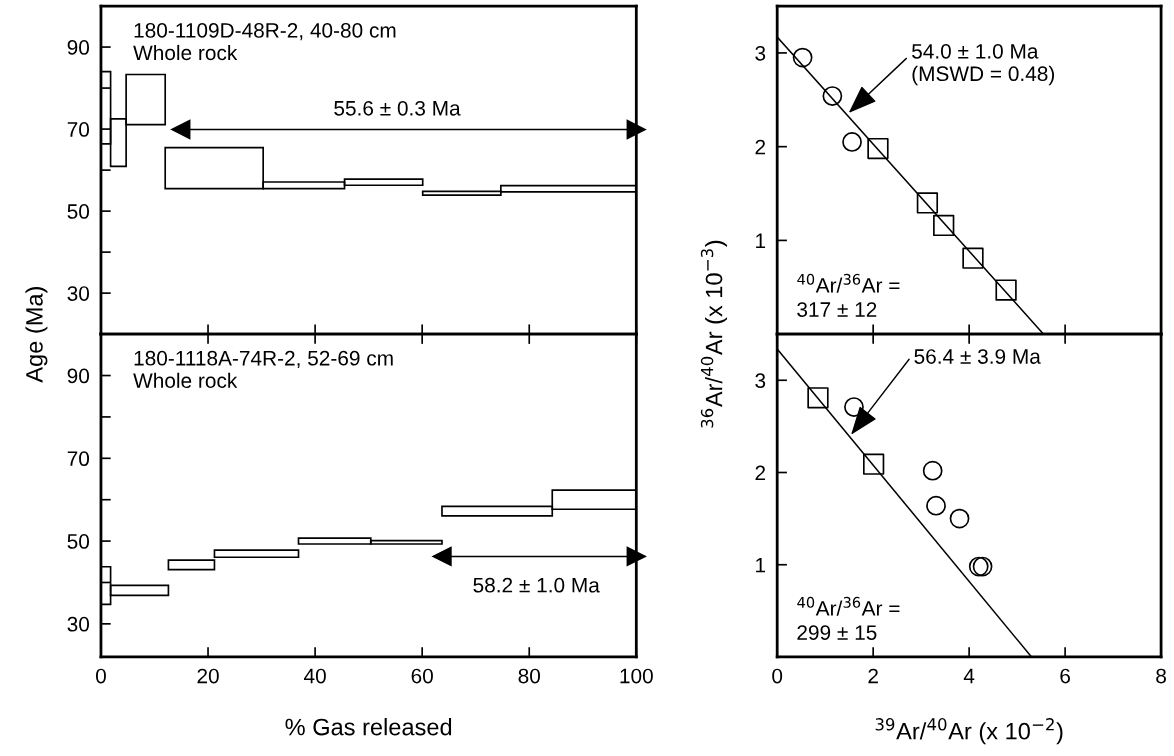 This screenshot has width=1174, height=756. Describe the element at coordinates (848, 618) in the screenshot. I see `annotation: $^{40}$Ar/$^{36}$Ar = 299 ± 15` at that location.